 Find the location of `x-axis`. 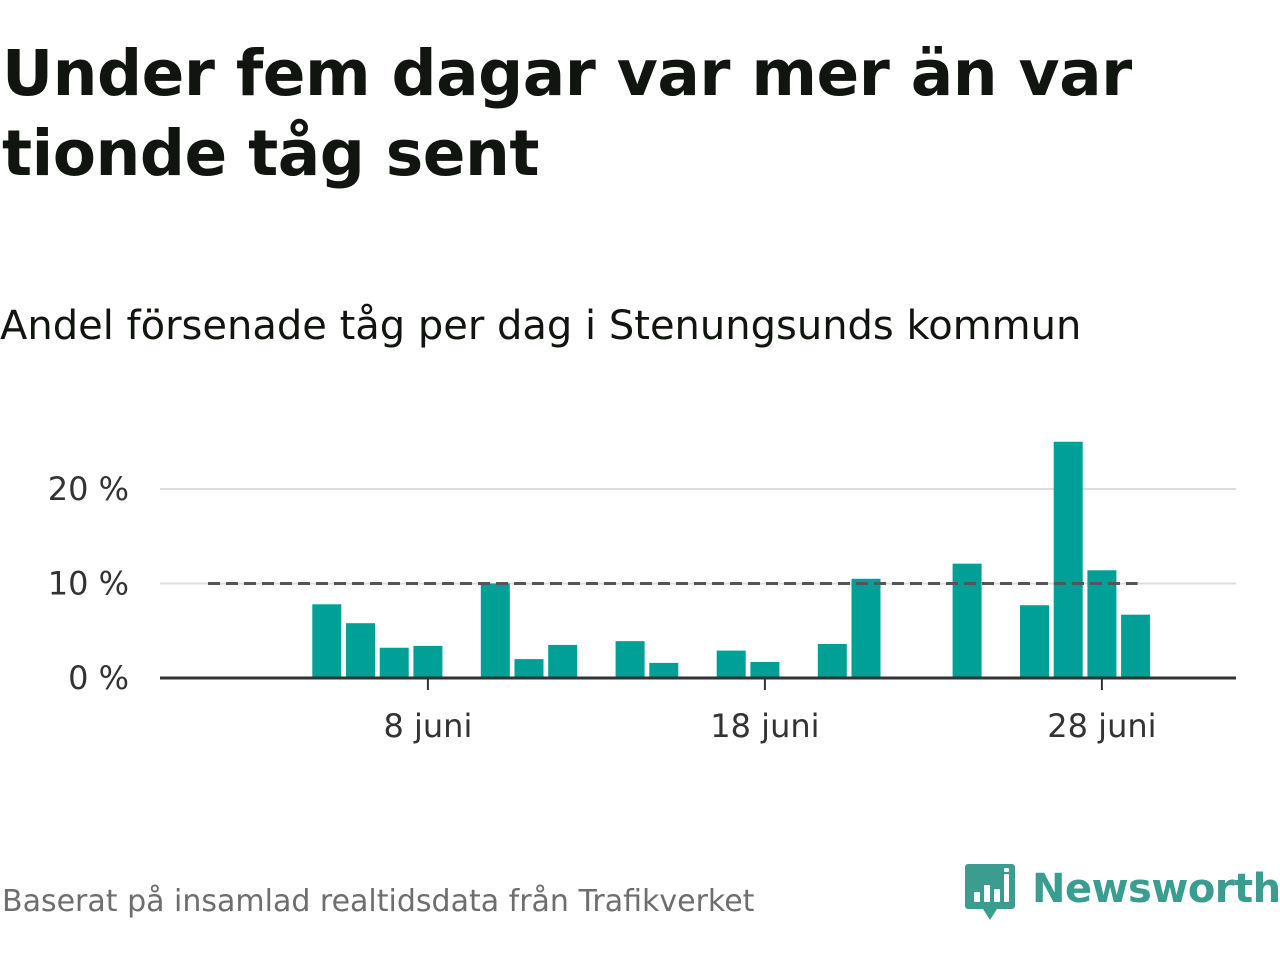

x-axis is located at coordinates (698, 683).